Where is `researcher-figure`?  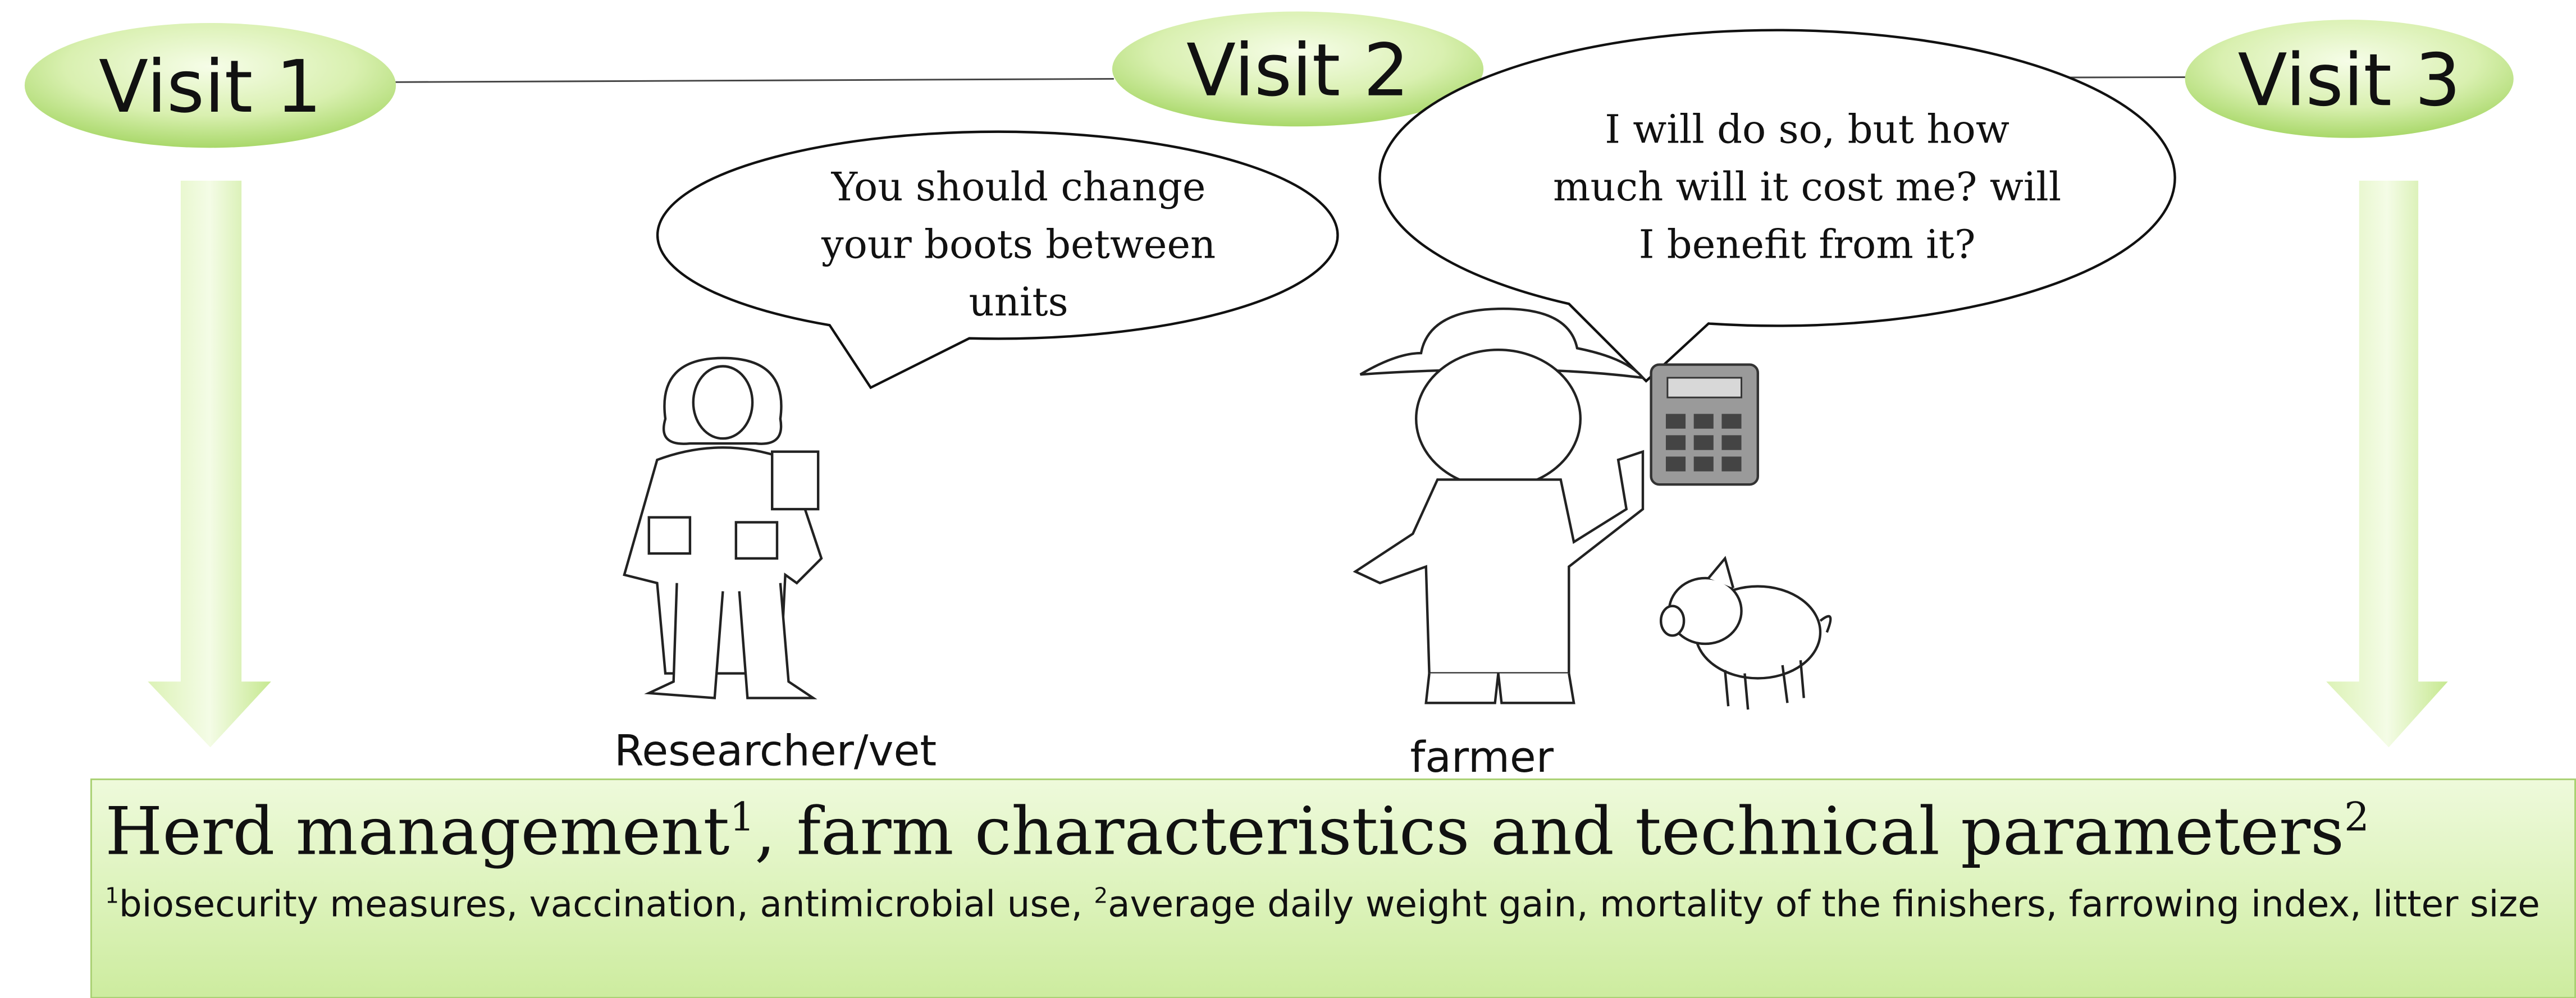 researcher-figure is located at coordinates (723, 527).